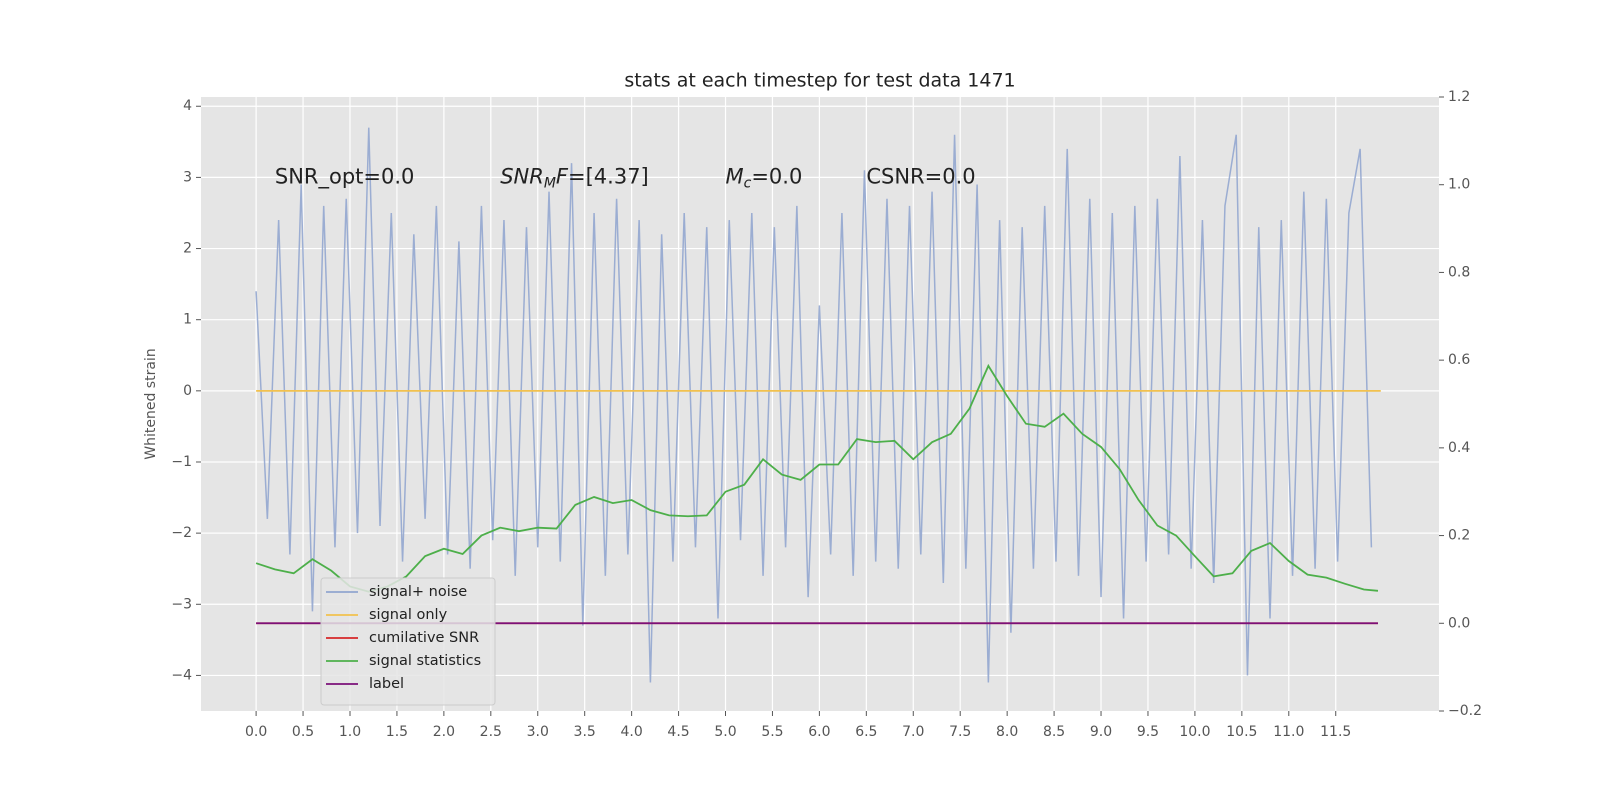  What do you see at coordinates (187, 320) in the screenshot?
I see `y-tick-label: 1` at bounding box center [187, 320].